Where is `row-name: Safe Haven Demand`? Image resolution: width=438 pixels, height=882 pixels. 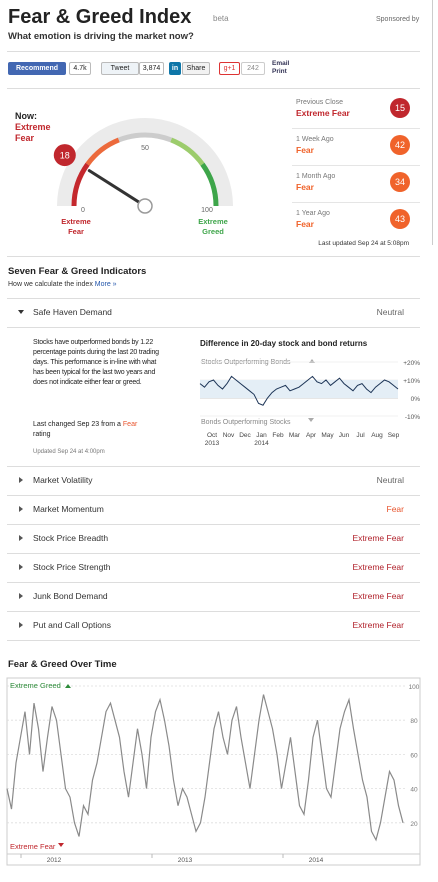
row-name: Safe Haven Demand is located at coordinates (72, 312).